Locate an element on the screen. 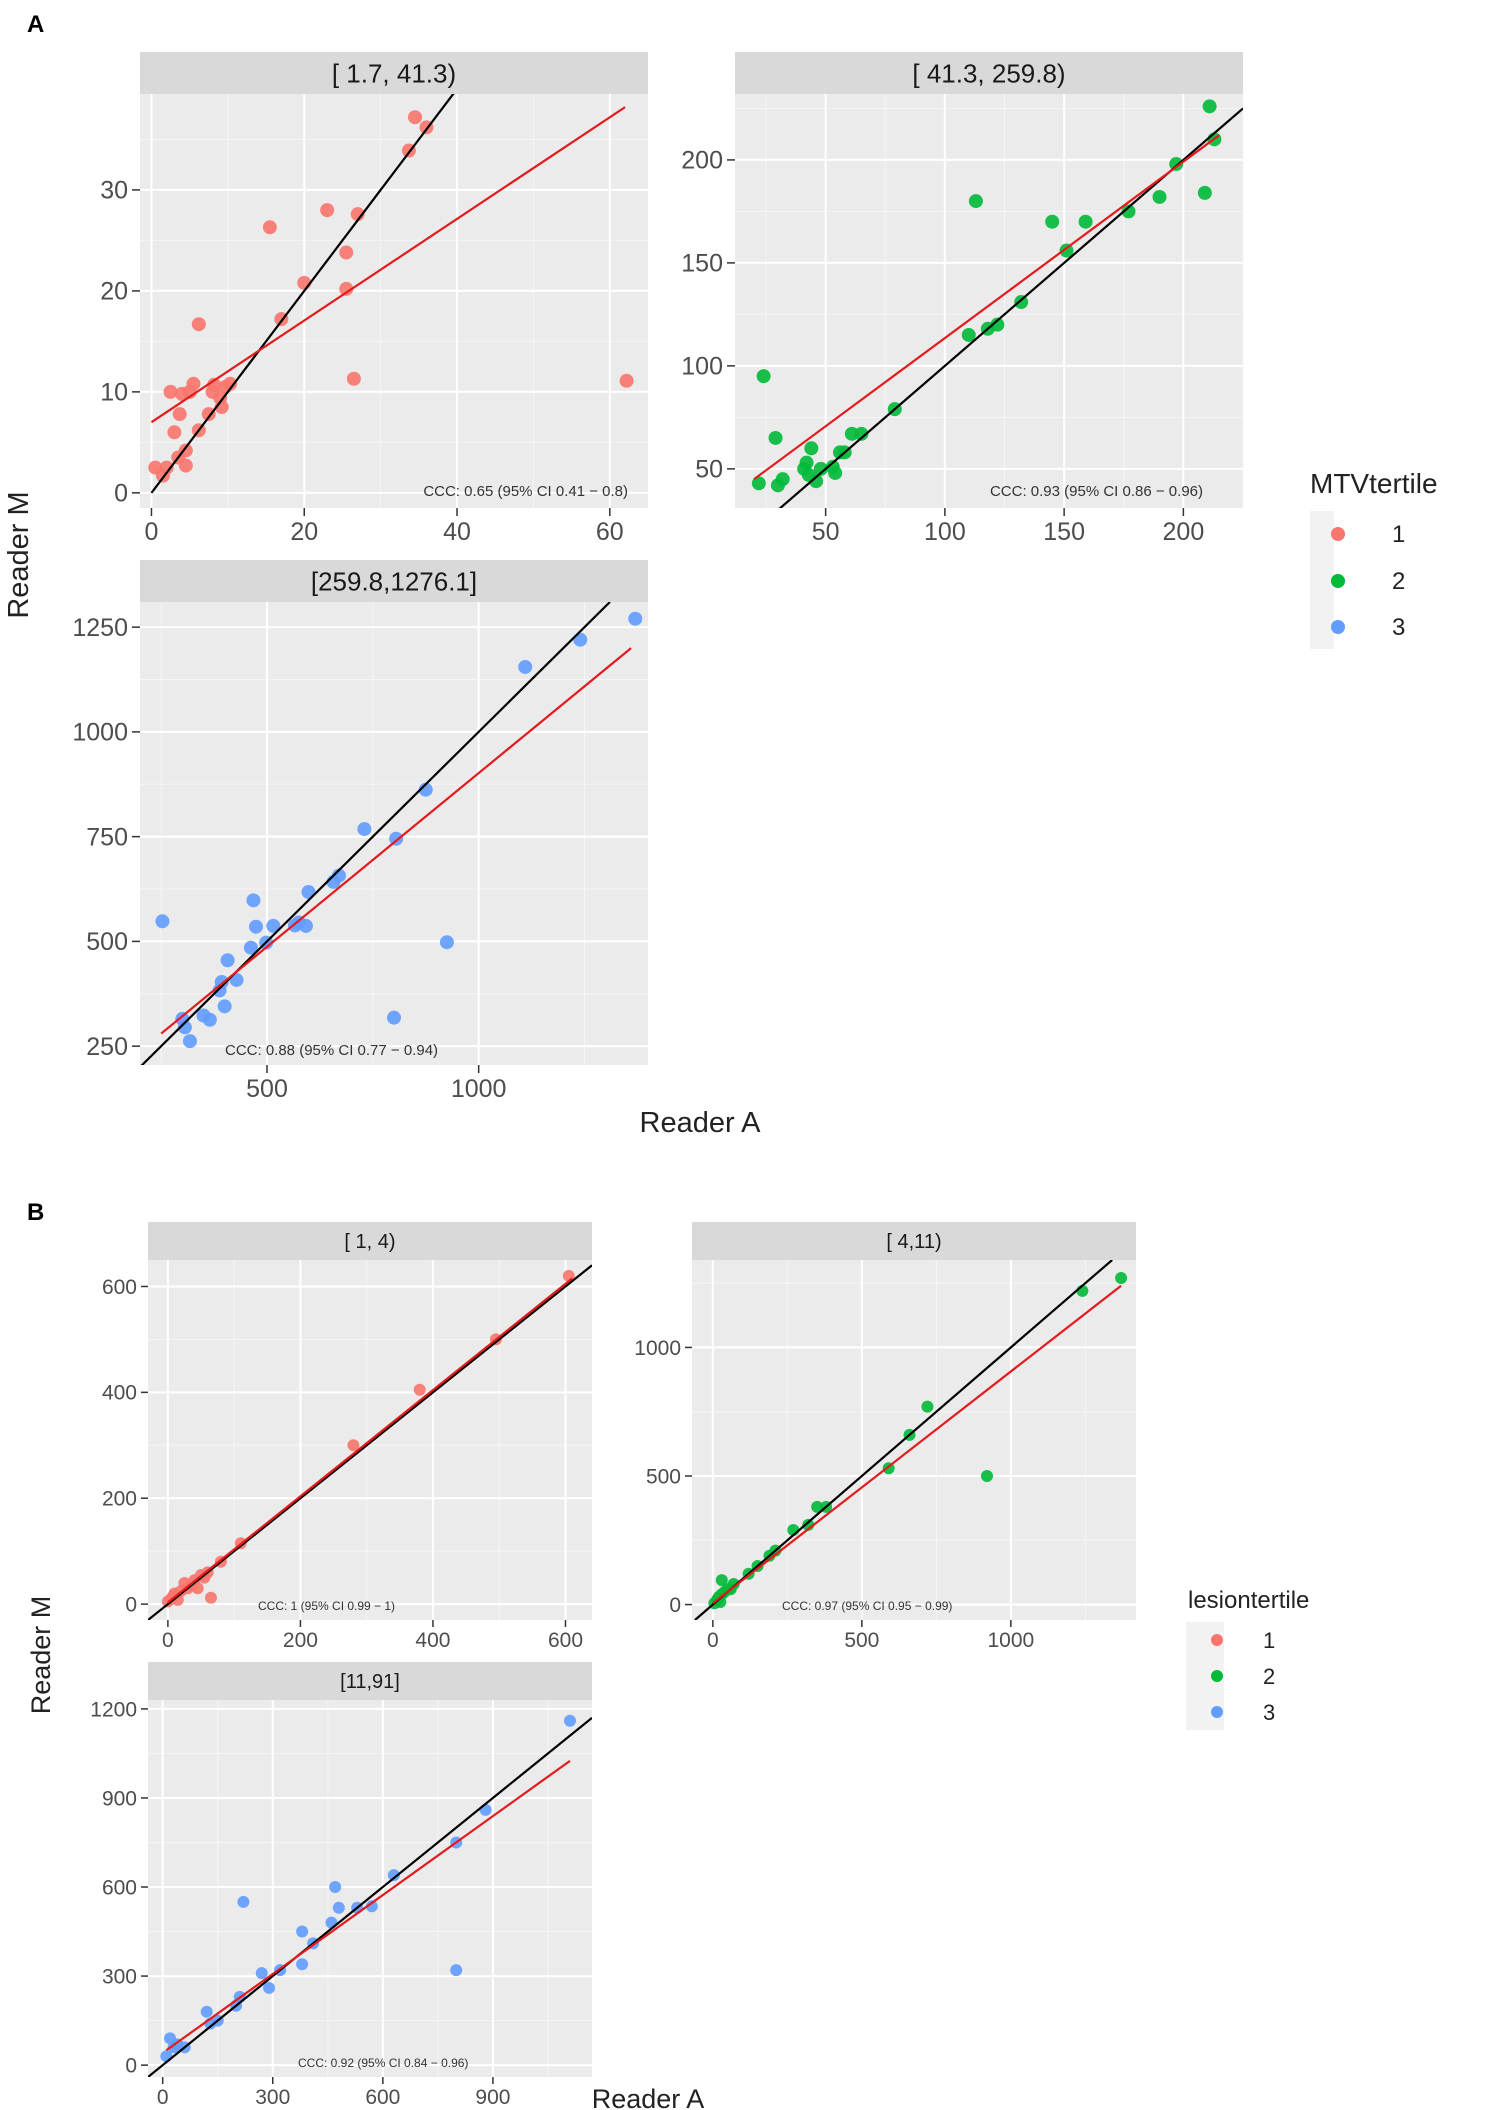 Image resolution: width=1494 pixels, height=2110 pixels. facet-title: [259.8,1276.1] is located at coordinates (394, 581).